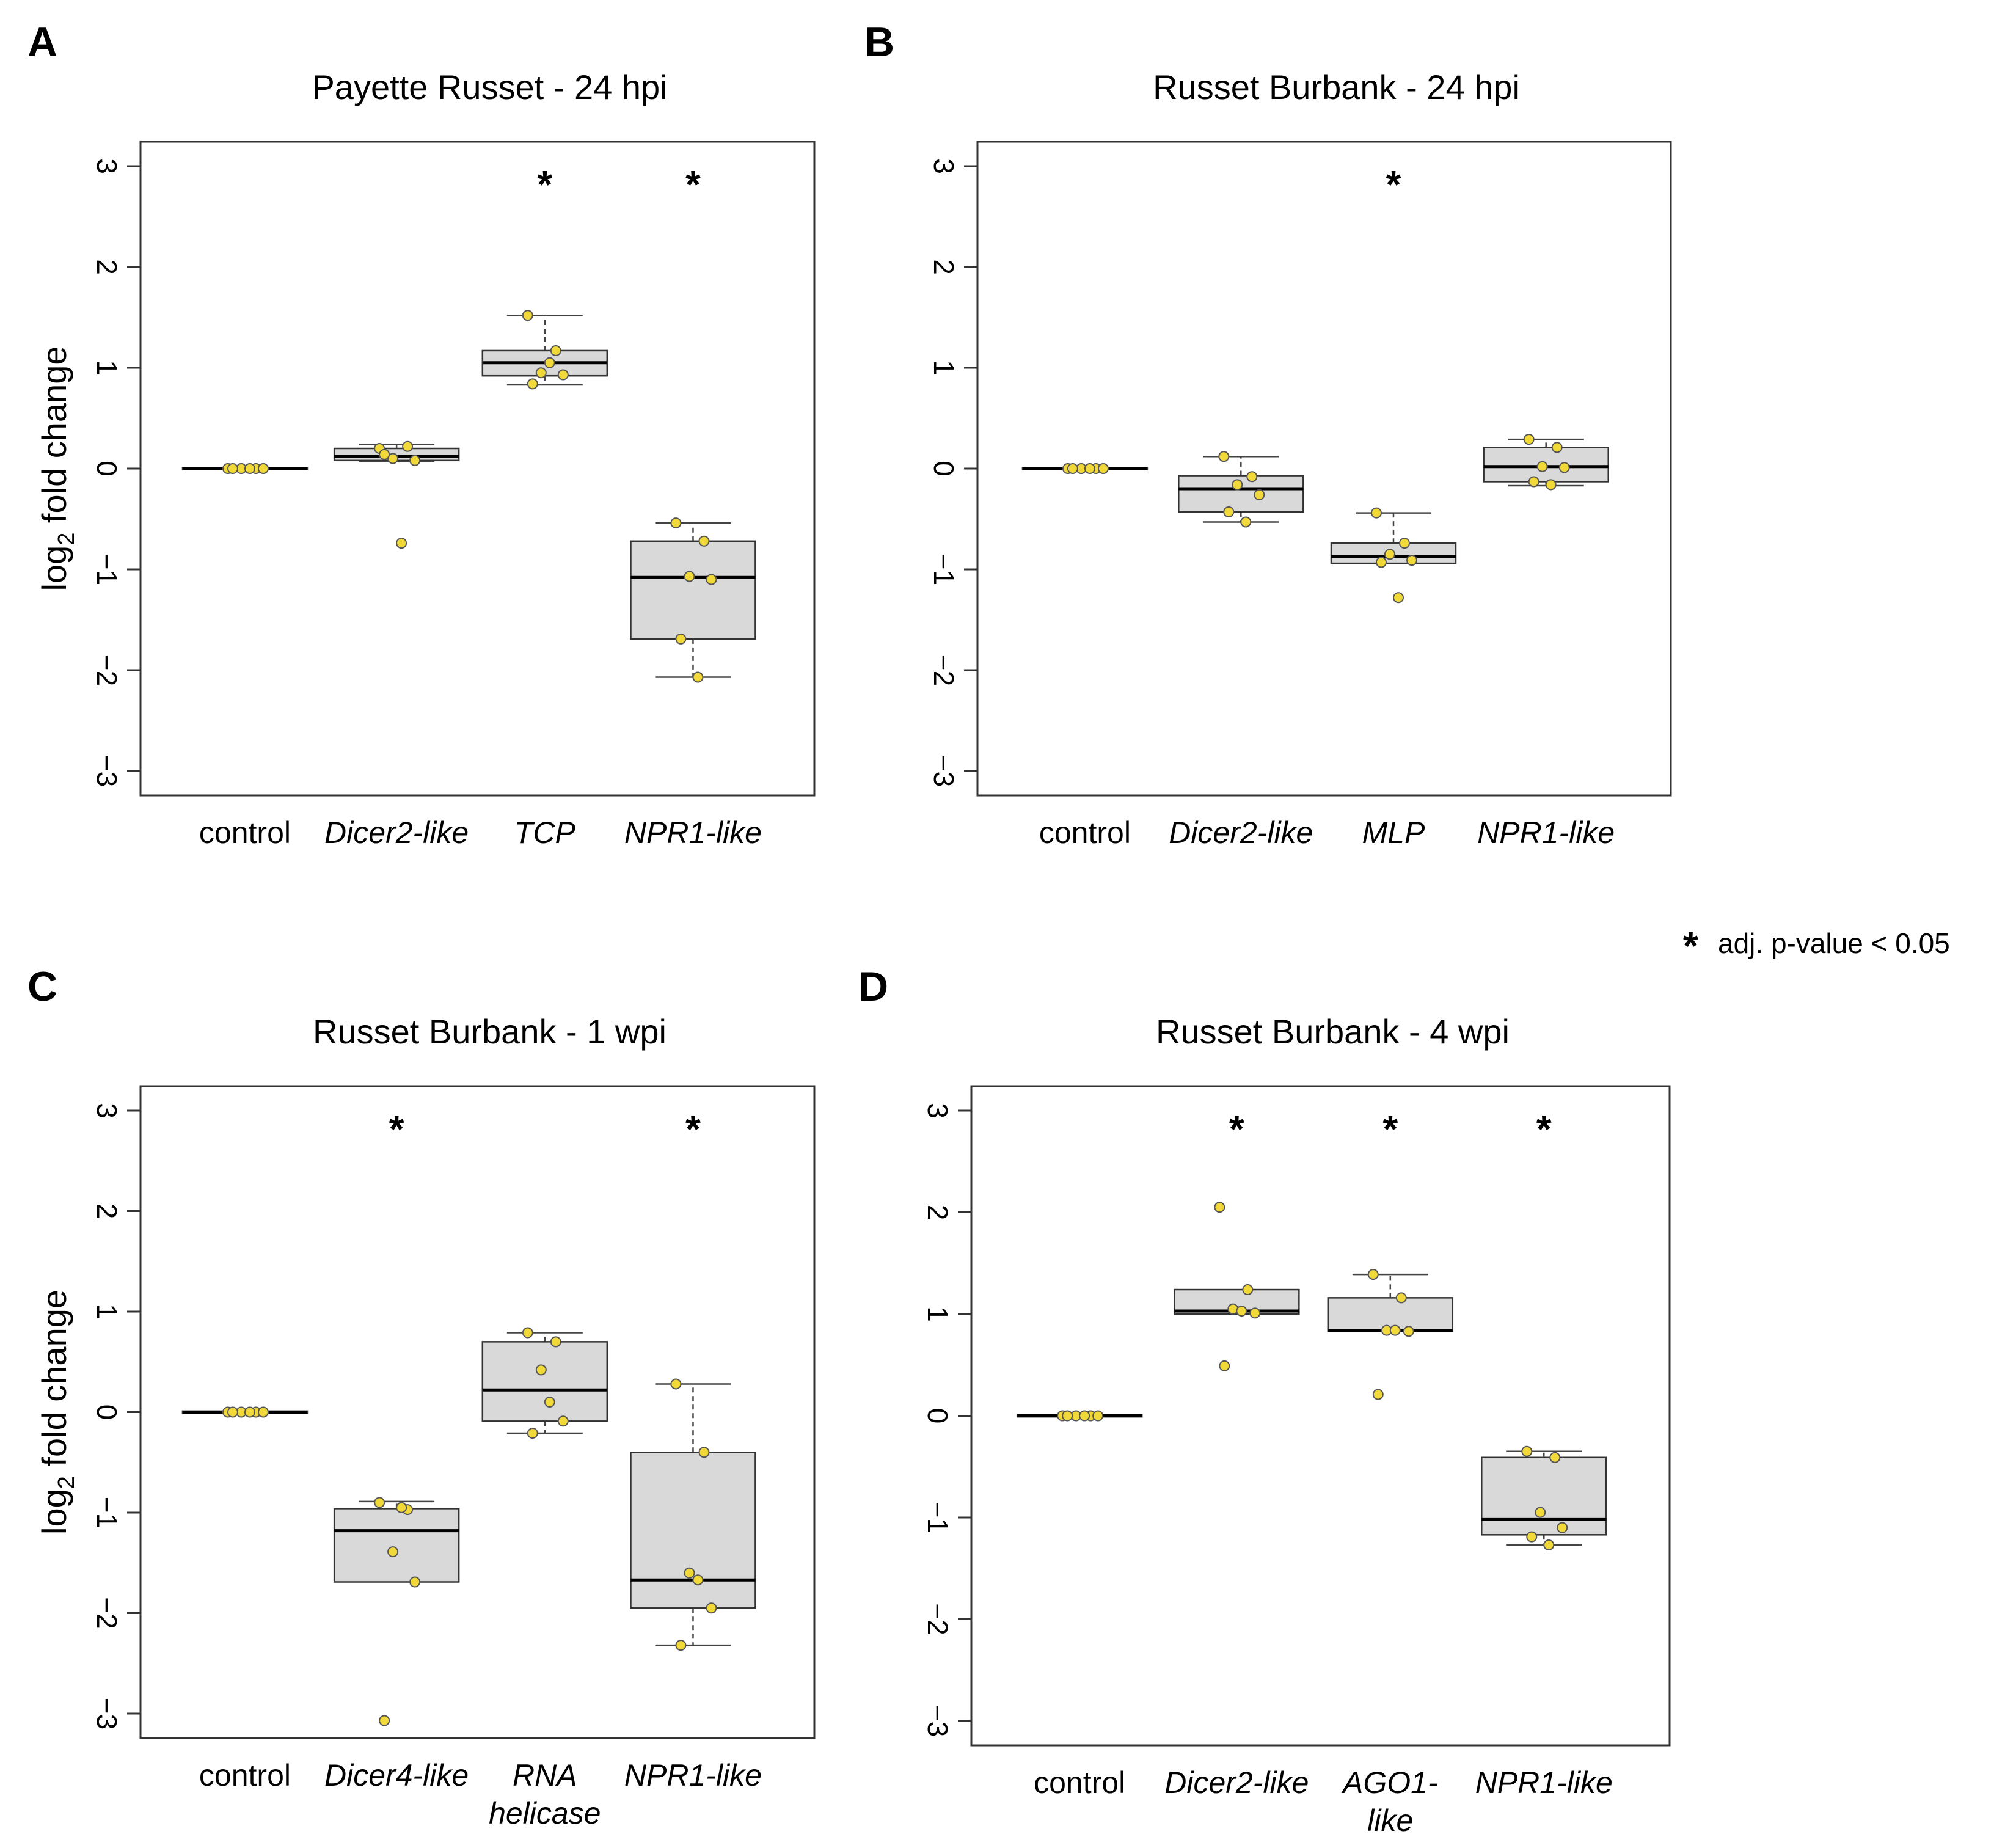  What do you see at coordinates (1394, 507) in the screenshot?
I see `category-2: * MLP` at bounding box center [1394, 507].